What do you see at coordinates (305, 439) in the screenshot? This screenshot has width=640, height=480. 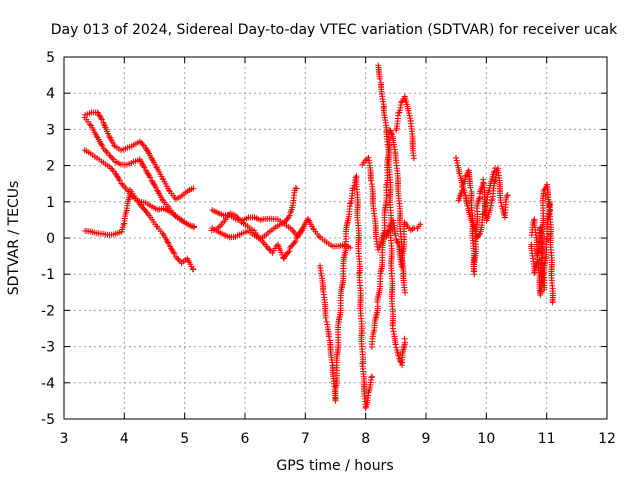 I see `x-tick-label: 7` at bounding box center [305, 439].